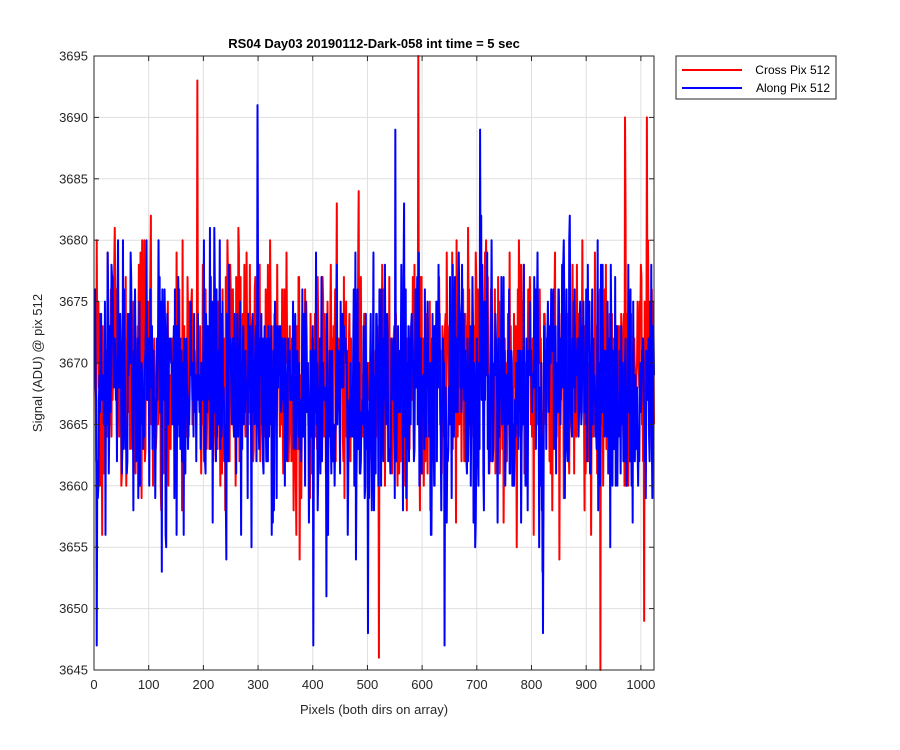 Image resolution: width=900 pixels, height=750 pixels. Describe the element at coordinates (640, 684) in the screenshot. I see `x-tick-label: 1000` at that location.